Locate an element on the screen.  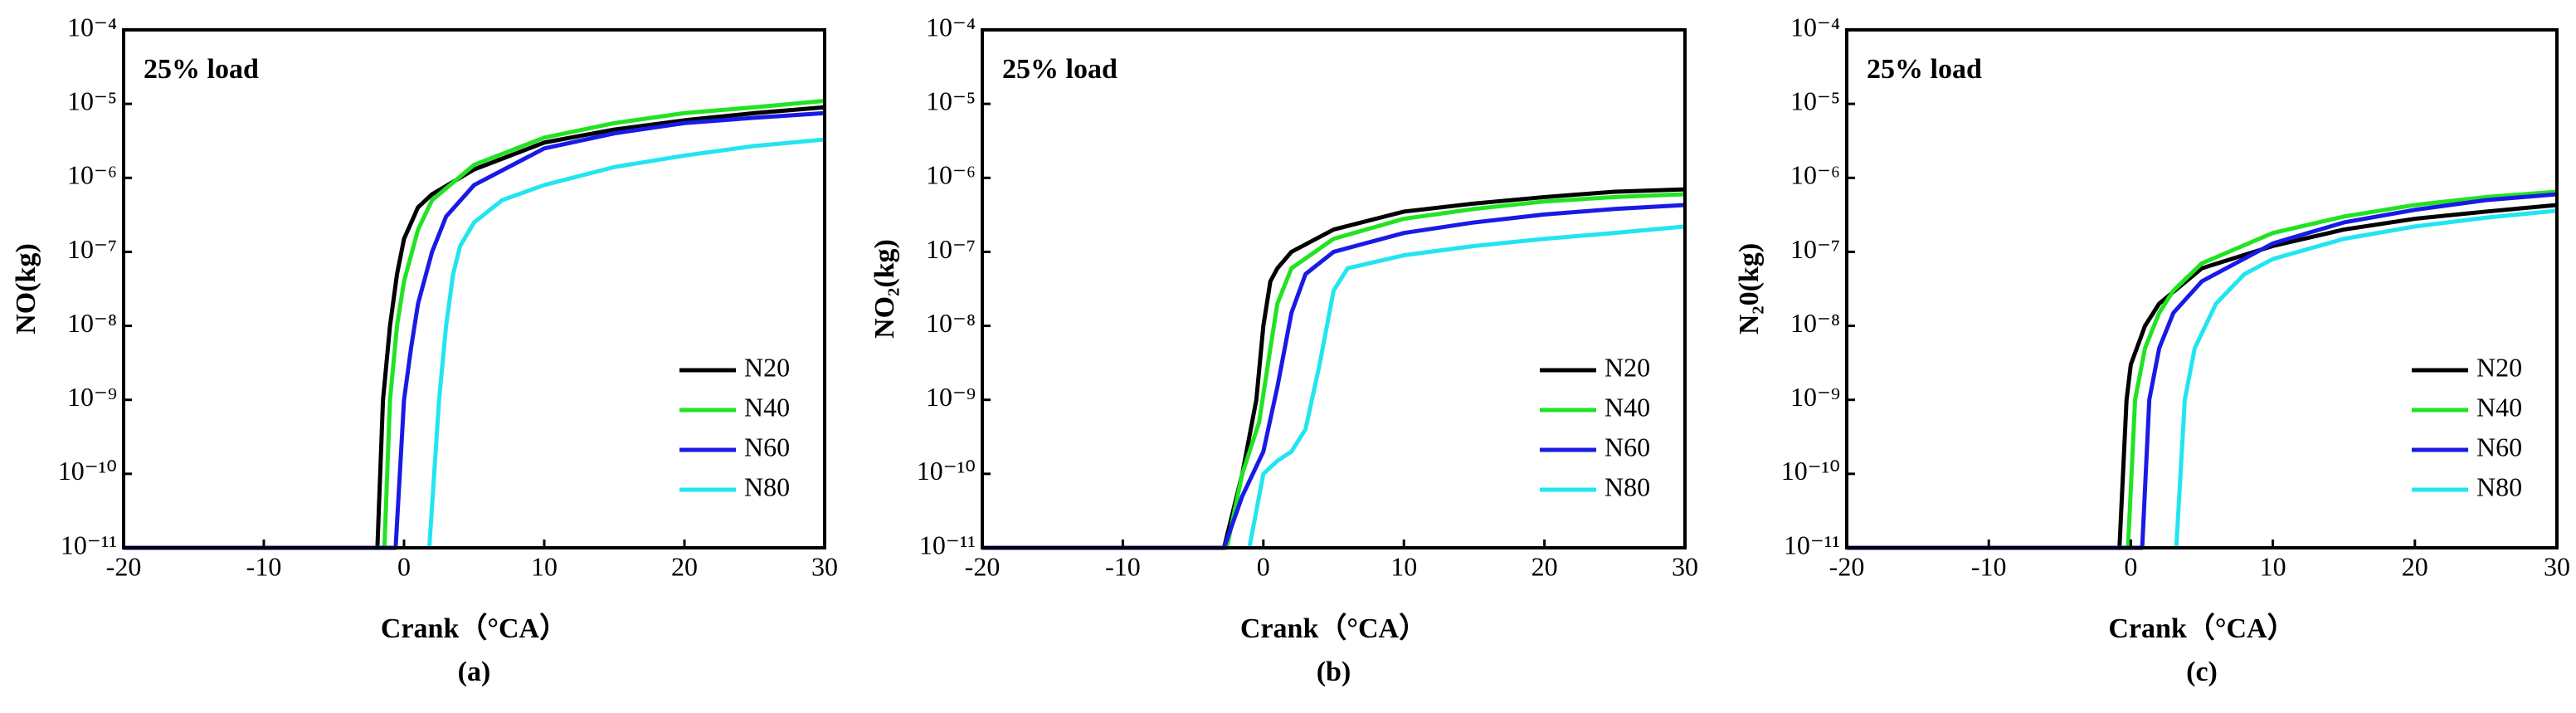
panel-label: (b) is located at coordinates (1334, 672).